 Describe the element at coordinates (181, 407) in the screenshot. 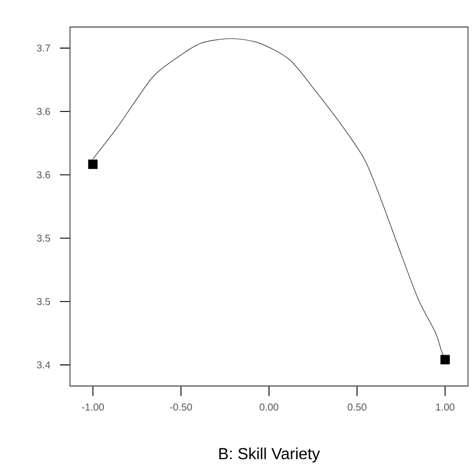

I see `x-tick-label: -0.50` at that location.